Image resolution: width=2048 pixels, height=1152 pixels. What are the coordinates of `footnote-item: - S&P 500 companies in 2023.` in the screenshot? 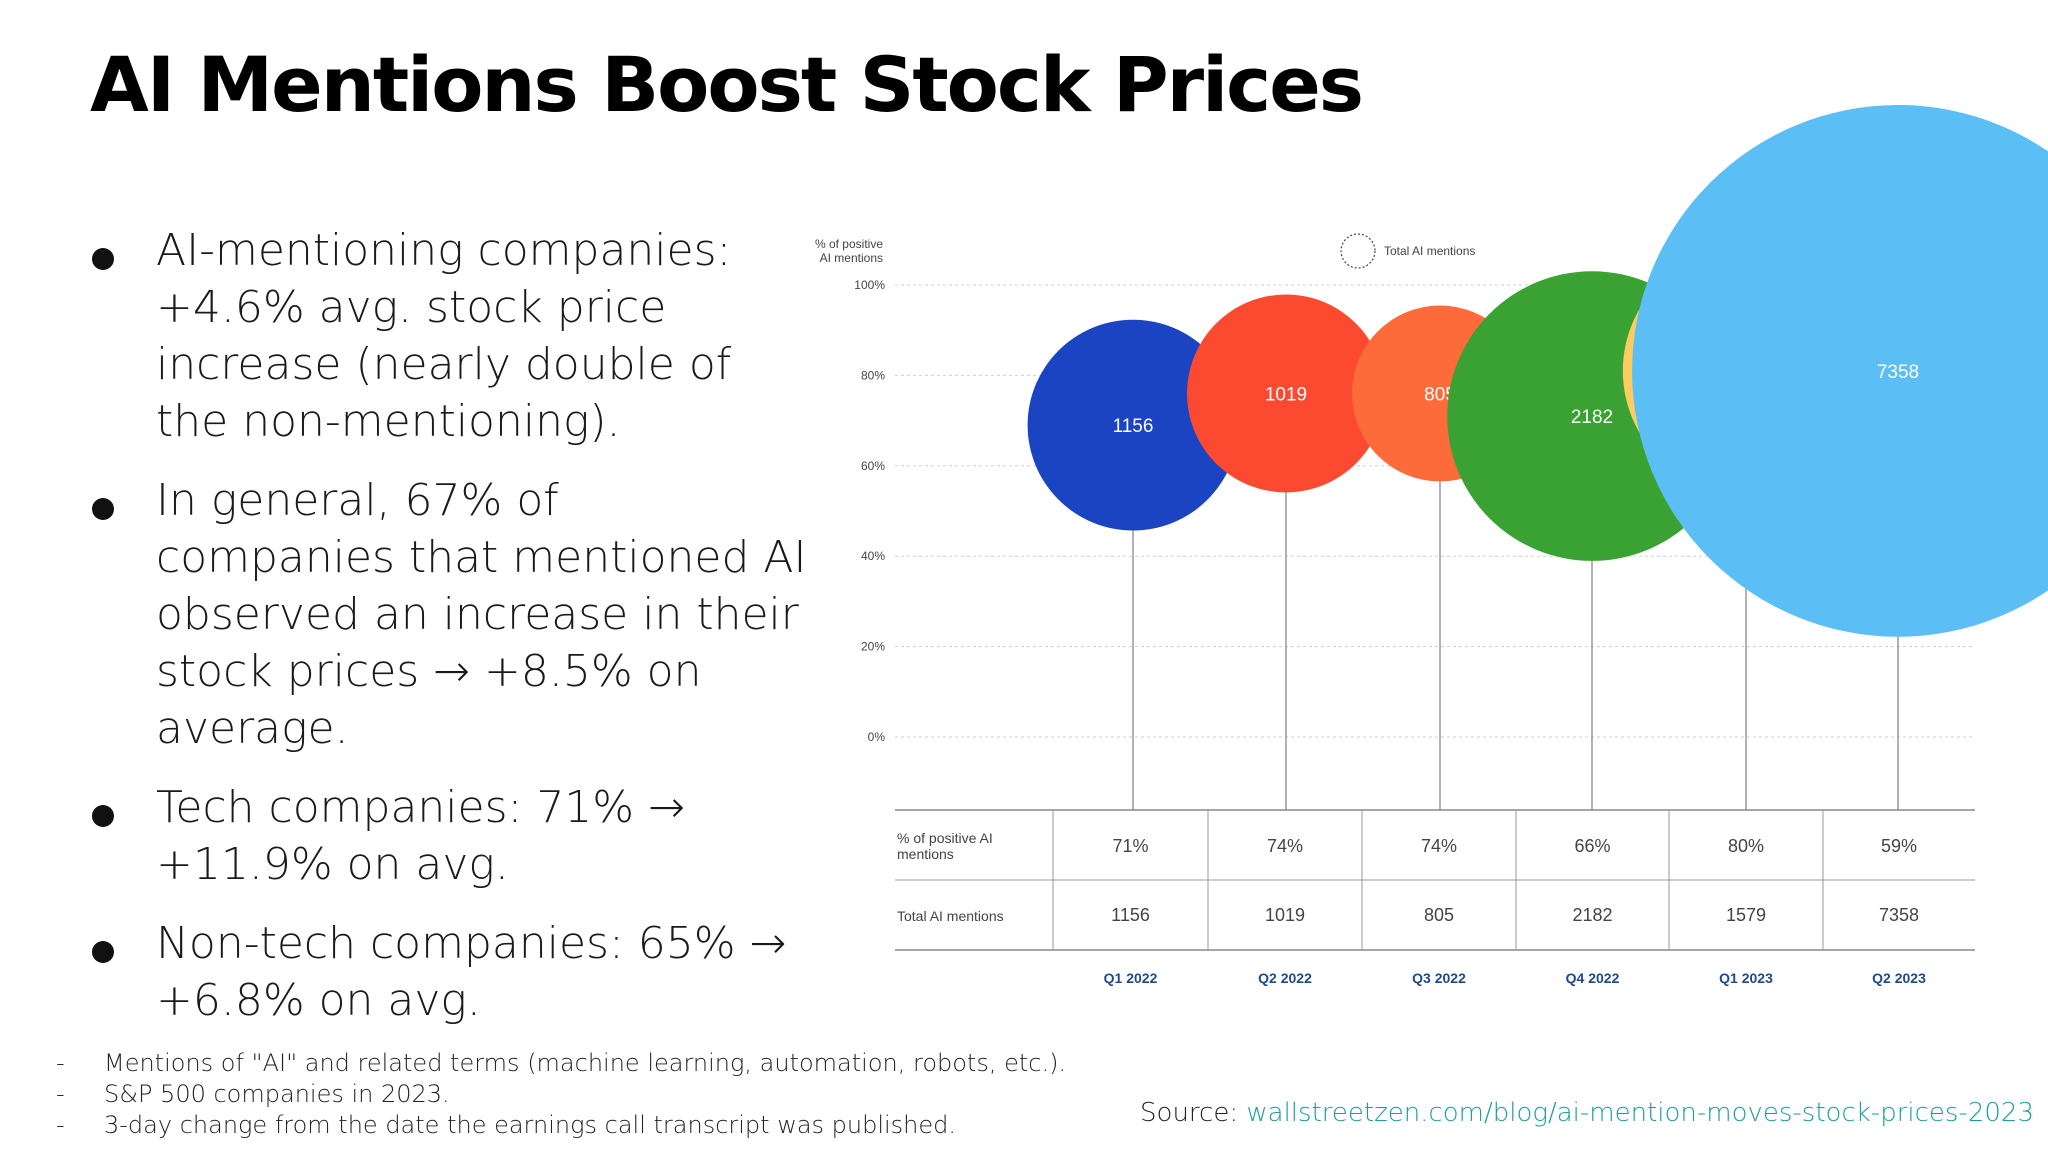 It's located at (561, 1094).